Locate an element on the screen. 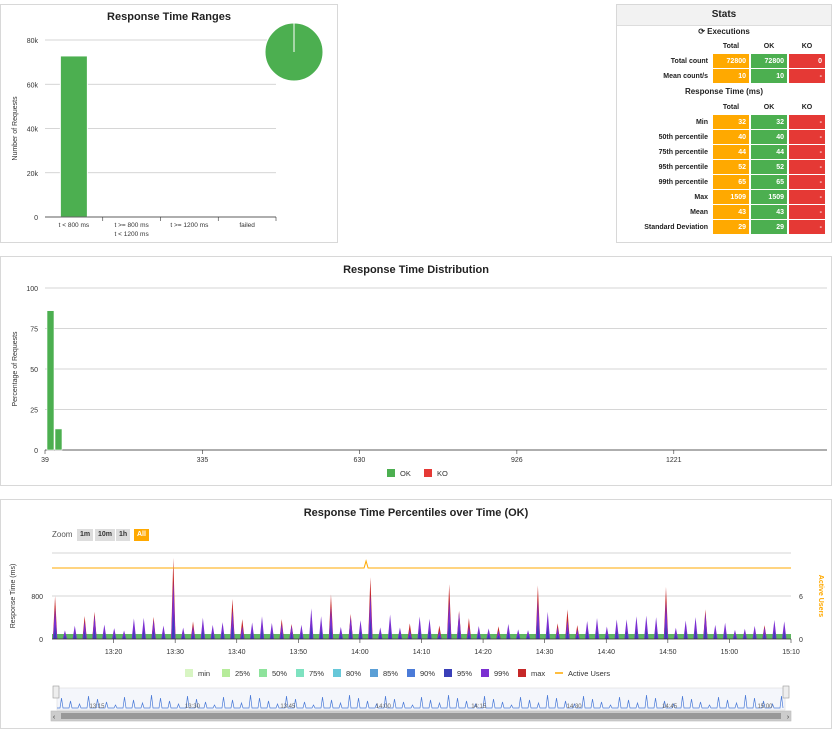 This screenshot has width=836, height=733. x-tick-label: 14:00 is located at coordinates (360, 652).